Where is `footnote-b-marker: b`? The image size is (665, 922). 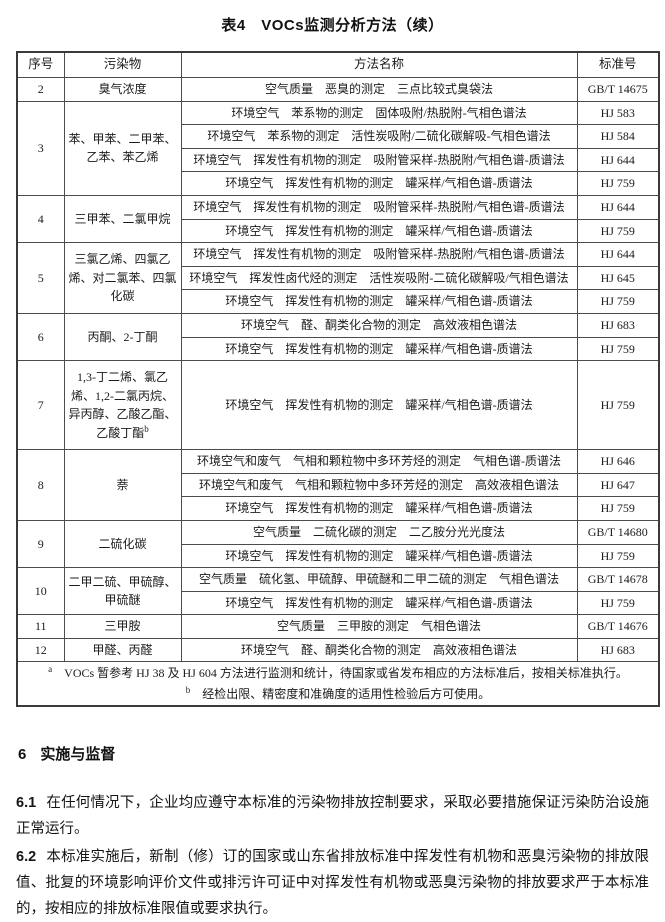
footnote-b-marker: b is located at coordinates (188, 690).